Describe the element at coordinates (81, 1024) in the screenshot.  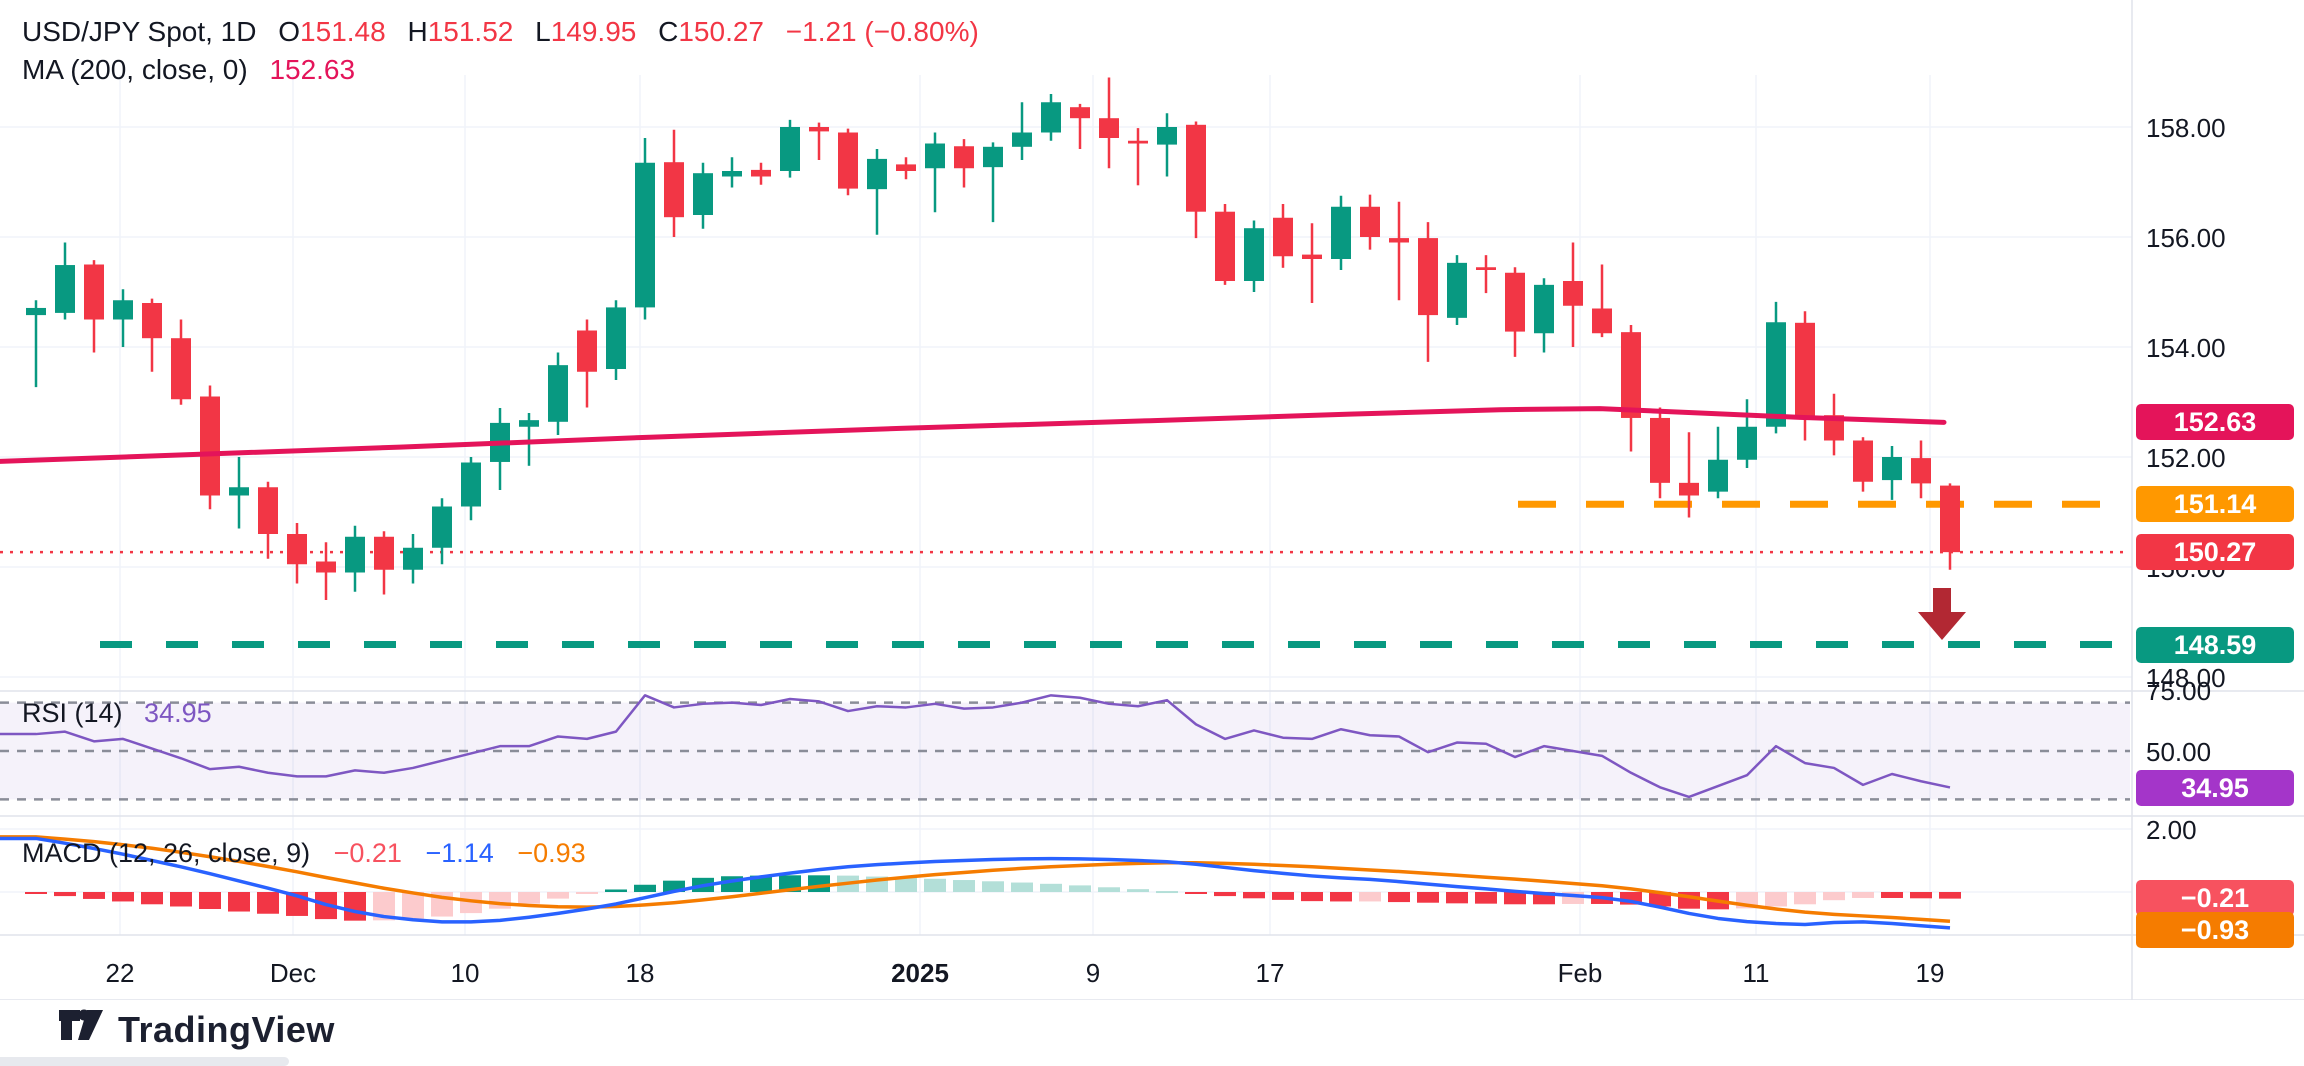
I see `tradingview-logo-icon` at that location.